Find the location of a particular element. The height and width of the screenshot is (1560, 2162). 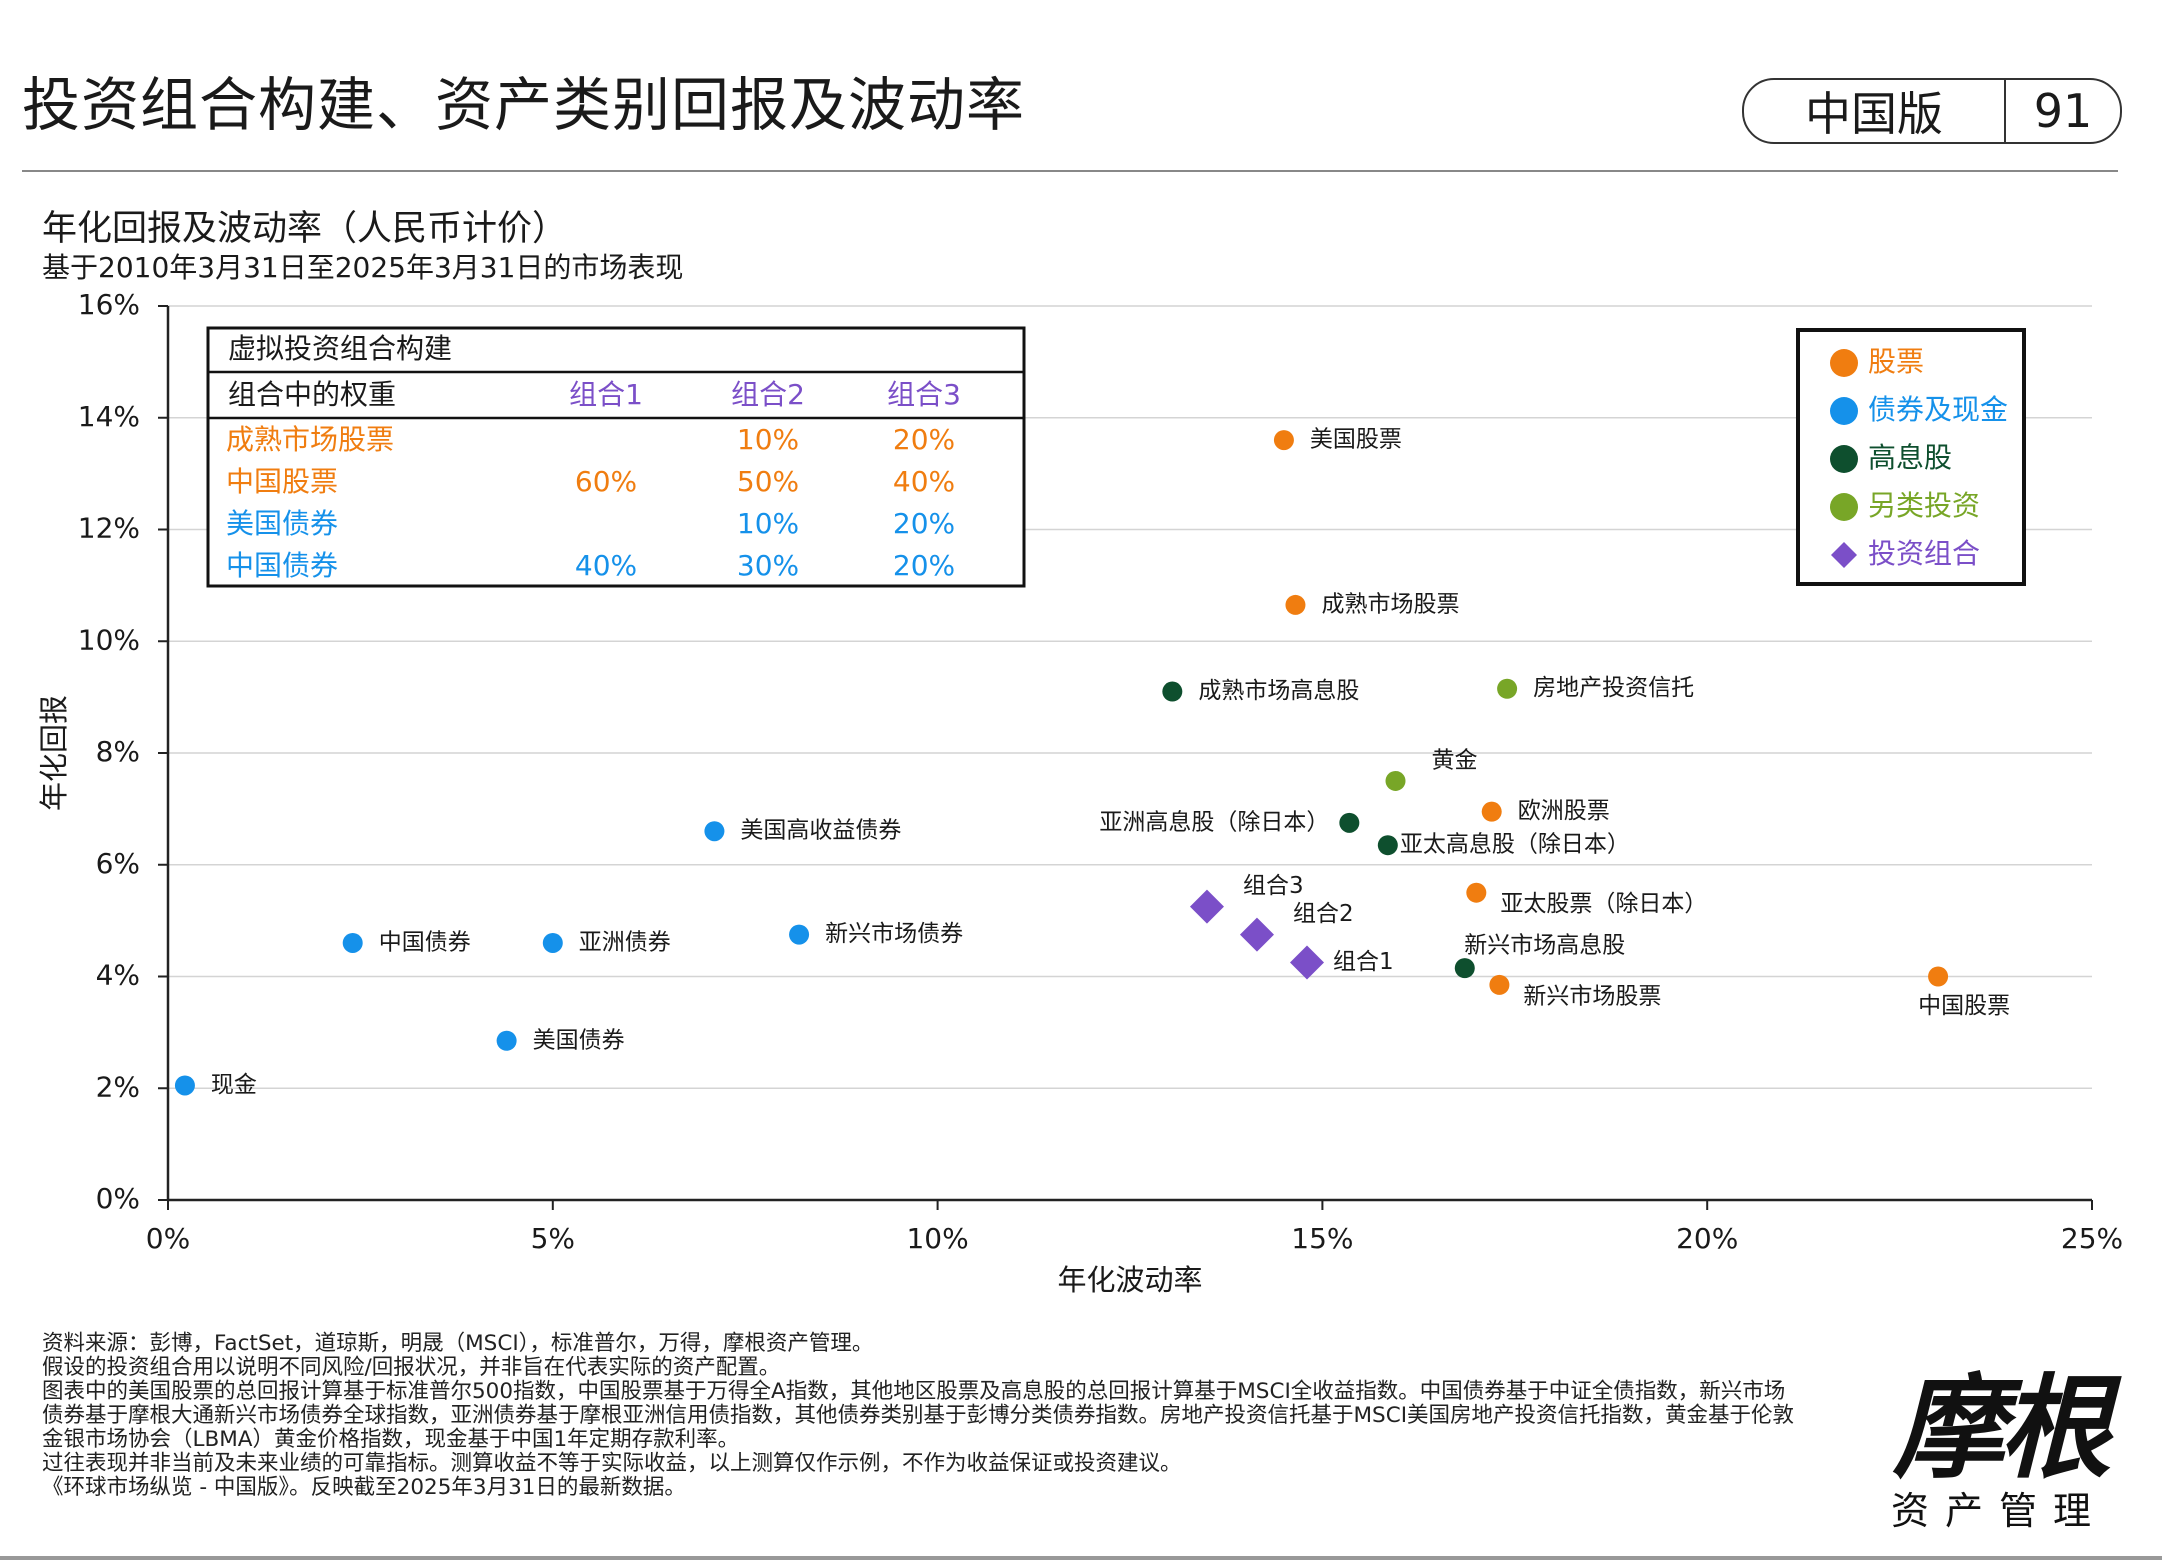

brand-logo: 摩根 资产管理 is located at coordinates (1999, 1435).